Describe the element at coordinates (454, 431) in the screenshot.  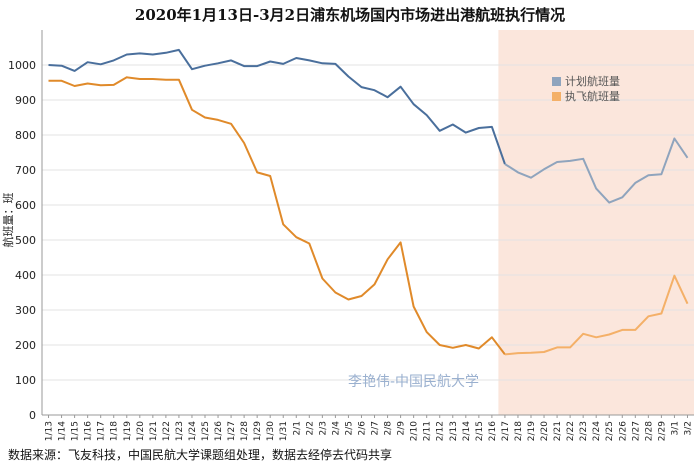
I see `x-tick-label: 2/13` at that location.